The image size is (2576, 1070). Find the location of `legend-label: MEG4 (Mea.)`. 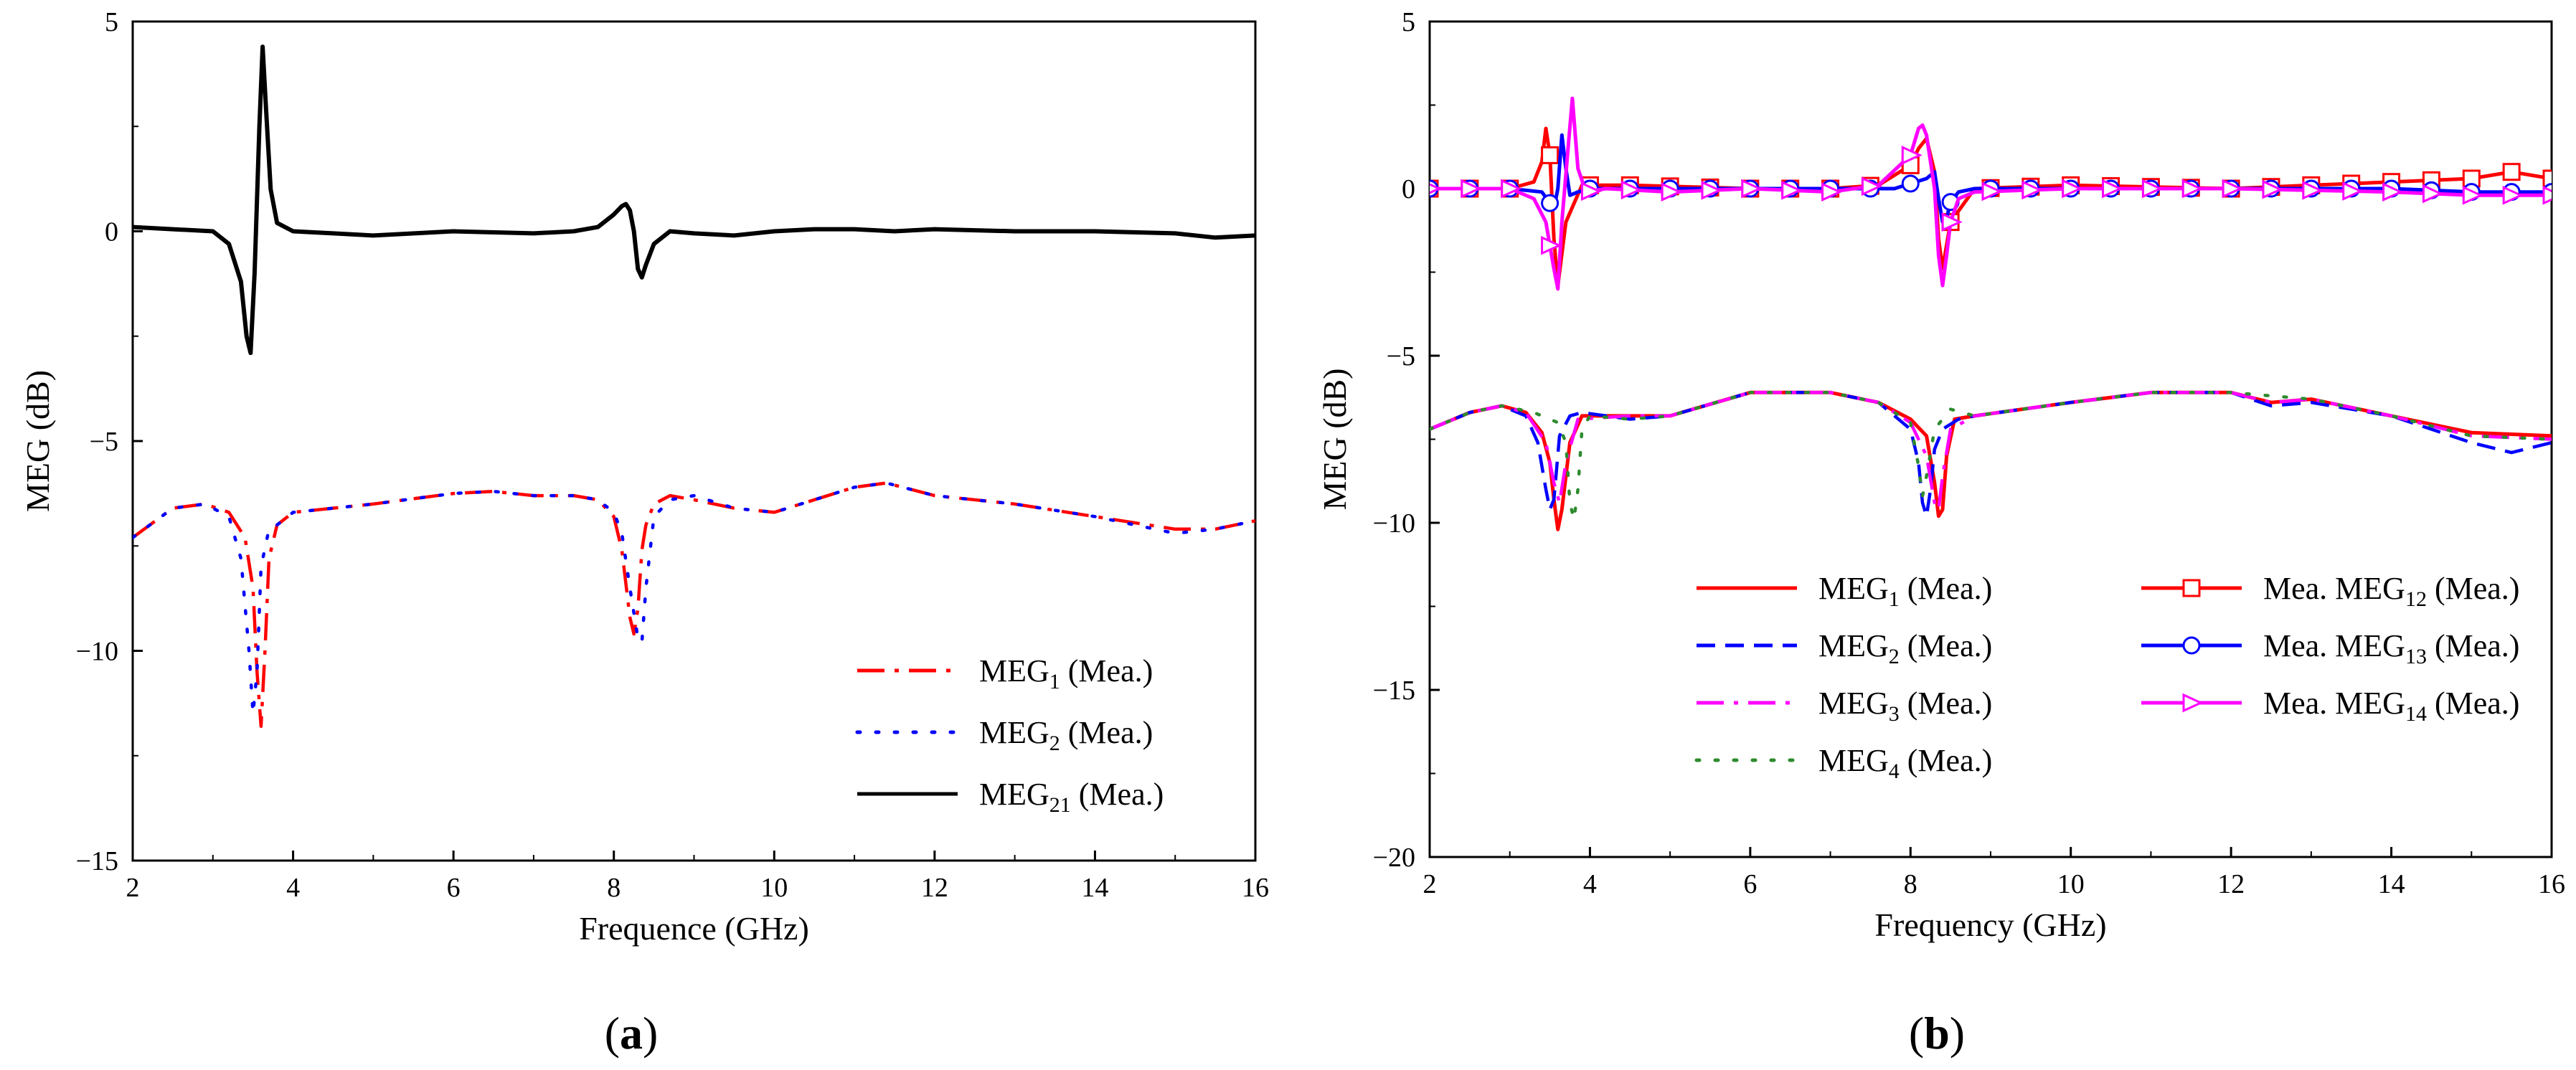

legend-label: MEG4 (Mea.) is located at coordinates (1905, 763).